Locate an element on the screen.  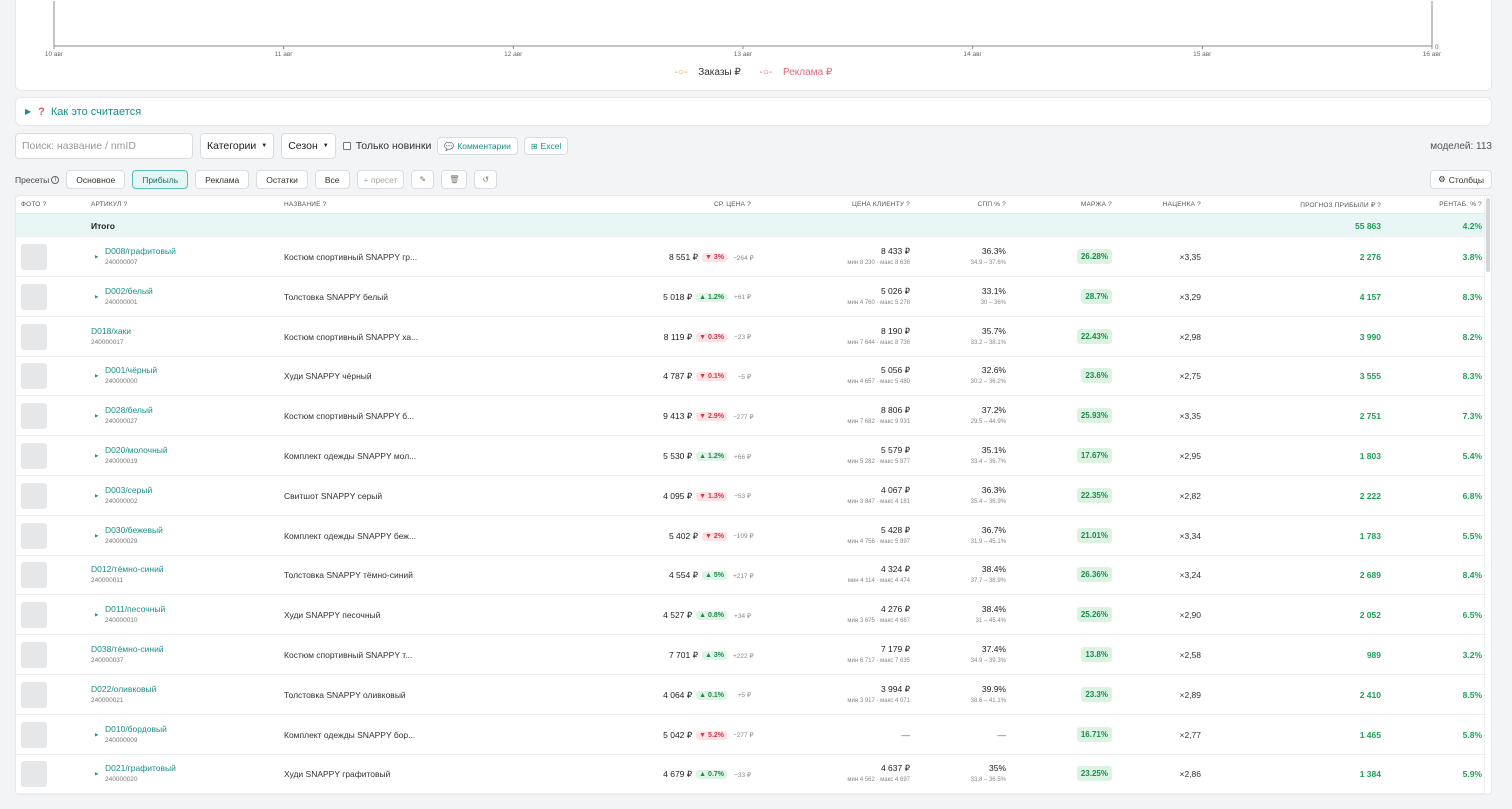
profit-forecast: 2 689 is located at coordinates (1370, 575).